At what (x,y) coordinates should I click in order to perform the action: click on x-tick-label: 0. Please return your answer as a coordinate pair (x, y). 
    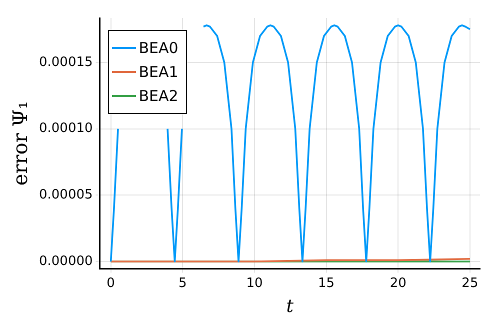
    Looking at the image, I should click on (110, 283).